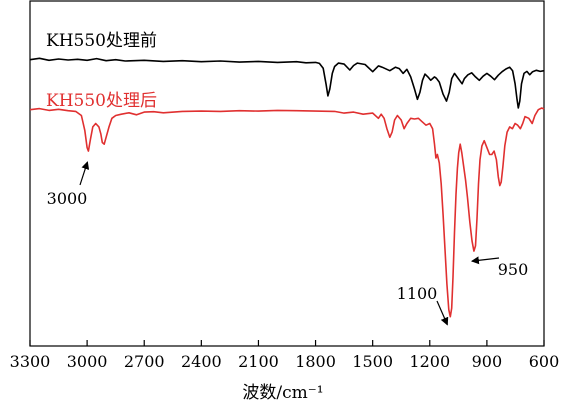 Image resolution: width=566 pixels, height=407 pixels. Describe the element at coordinates (282, 393) in the screenshot. I see `x-axis-title: 波数/cm⁻¹` at that location.